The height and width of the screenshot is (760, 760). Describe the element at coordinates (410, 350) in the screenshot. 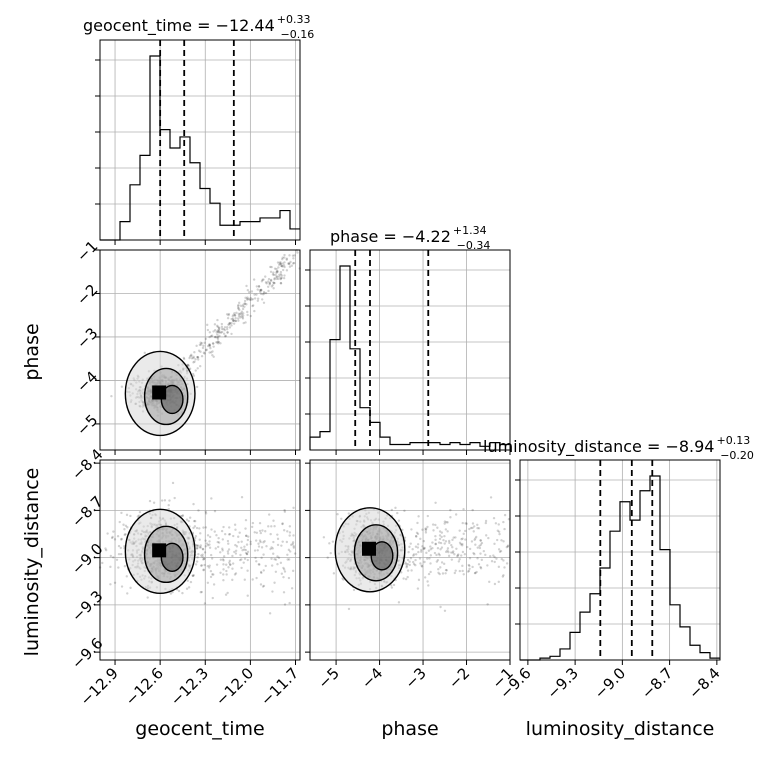

I see `panel-frame` at that location.